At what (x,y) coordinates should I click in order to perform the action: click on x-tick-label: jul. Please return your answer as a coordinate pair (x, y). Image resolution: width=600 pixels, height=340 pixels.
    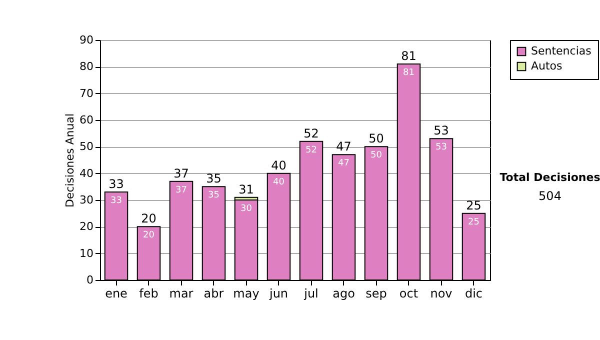
    Looking at the image, I should click on (310, 293).